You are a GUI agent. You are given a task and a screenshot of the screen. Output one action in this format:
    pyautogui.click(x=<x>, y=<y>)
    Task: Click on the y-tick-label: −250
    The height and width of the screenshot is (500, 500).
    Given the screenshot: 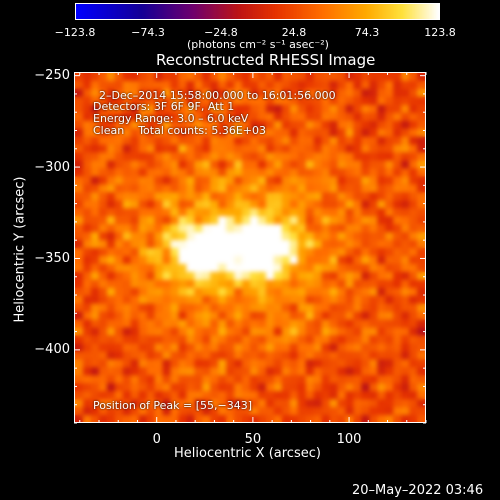 What is the action you would take?
    pyautogui.click(x=52, y=76)
    